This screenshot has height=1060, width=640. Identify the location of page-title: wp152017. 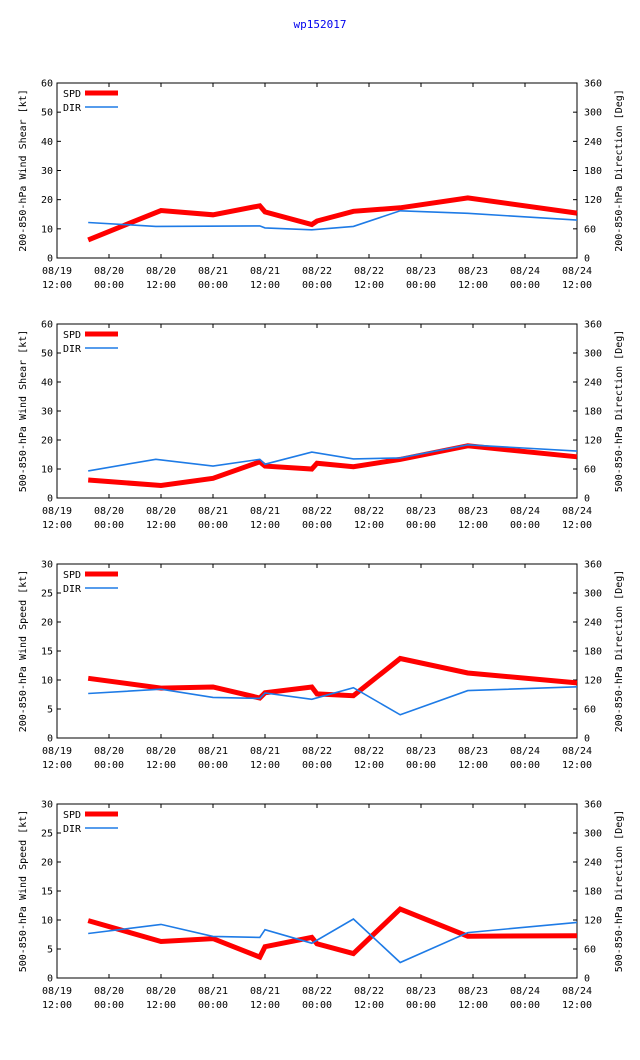
(320, 22).